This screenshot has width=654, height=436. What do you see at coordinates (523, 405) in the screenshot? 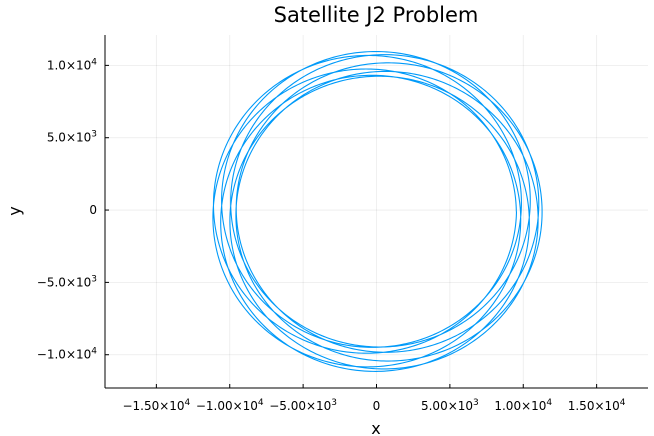
I see `x-tick-label: 1.00×10⁴` at bounding box center [523, 405].